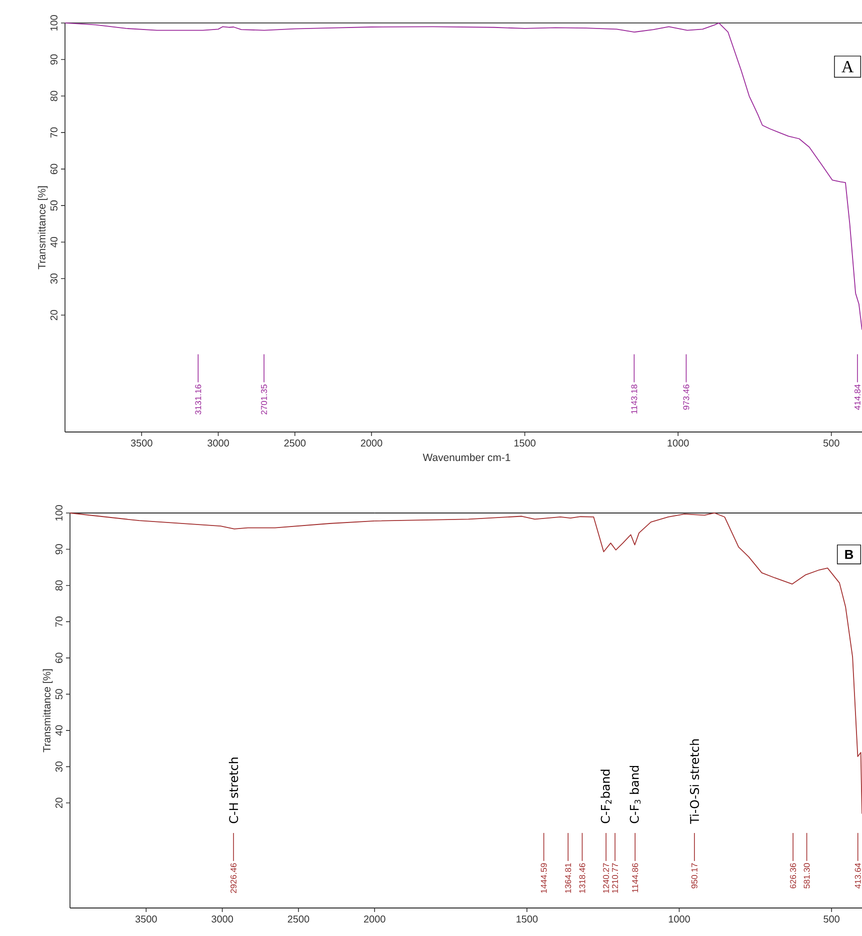  I want to click on annotation: 1444.59, so click(543, 878).